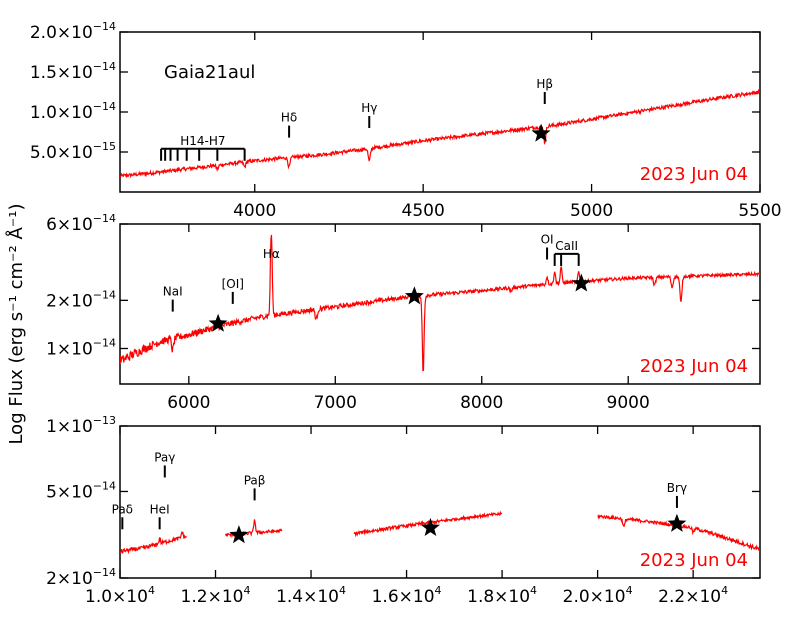 This screenshot has height=640, width=800. I want to click on x-tick-label: 9000, so click(628, 403).